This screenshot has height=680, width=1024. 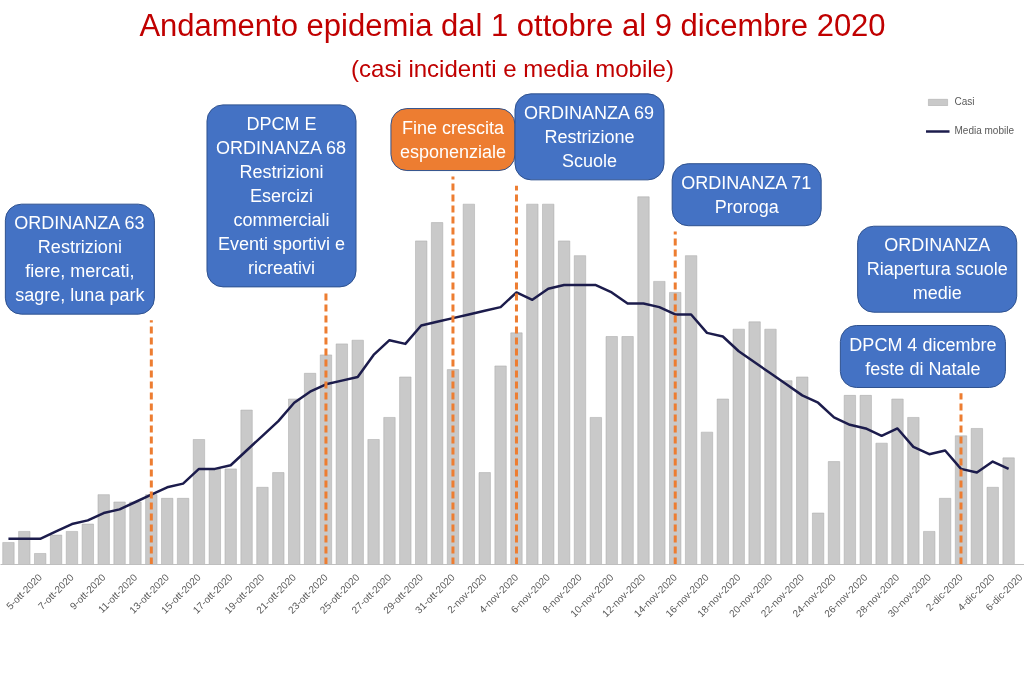 What do you see at coordinates (964, 101) in the screenshot?
I see `legend-label: Casi` at bounding box center [964, 101].